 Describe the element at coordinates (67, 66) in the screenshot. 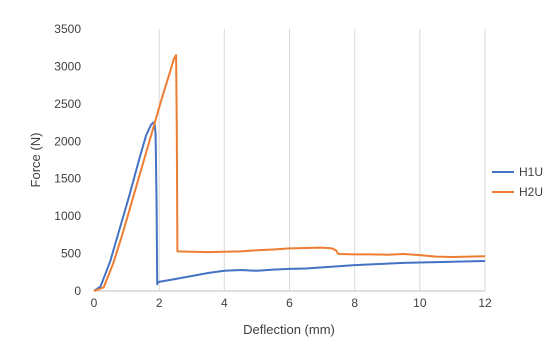

I see `y-tick-label-6: 3000` at that location.